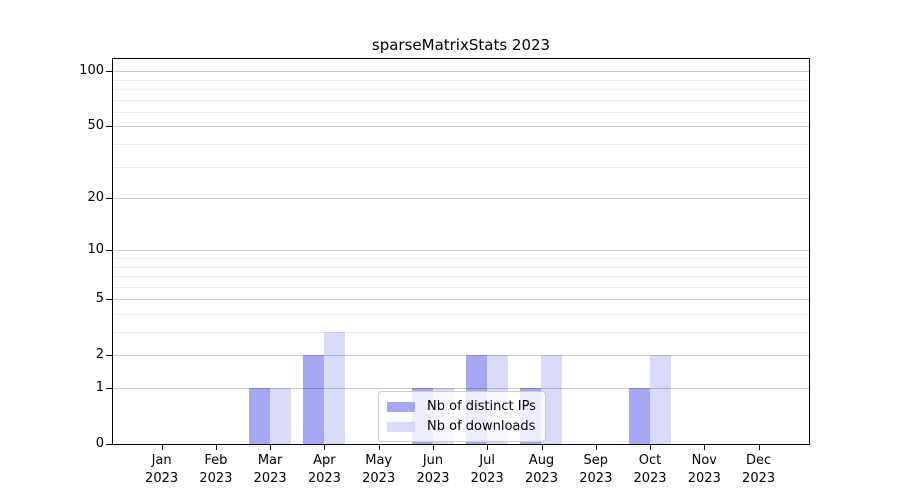  I want to click on x-tick-label-dec: Dec 2023, so click(759, 469).